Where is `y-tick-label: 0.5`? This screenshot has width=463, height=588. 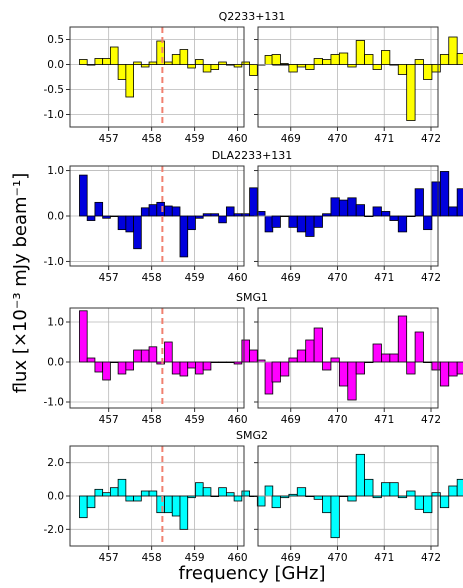 y-tick-label: 0.5 is located at coordinates (55, 40).